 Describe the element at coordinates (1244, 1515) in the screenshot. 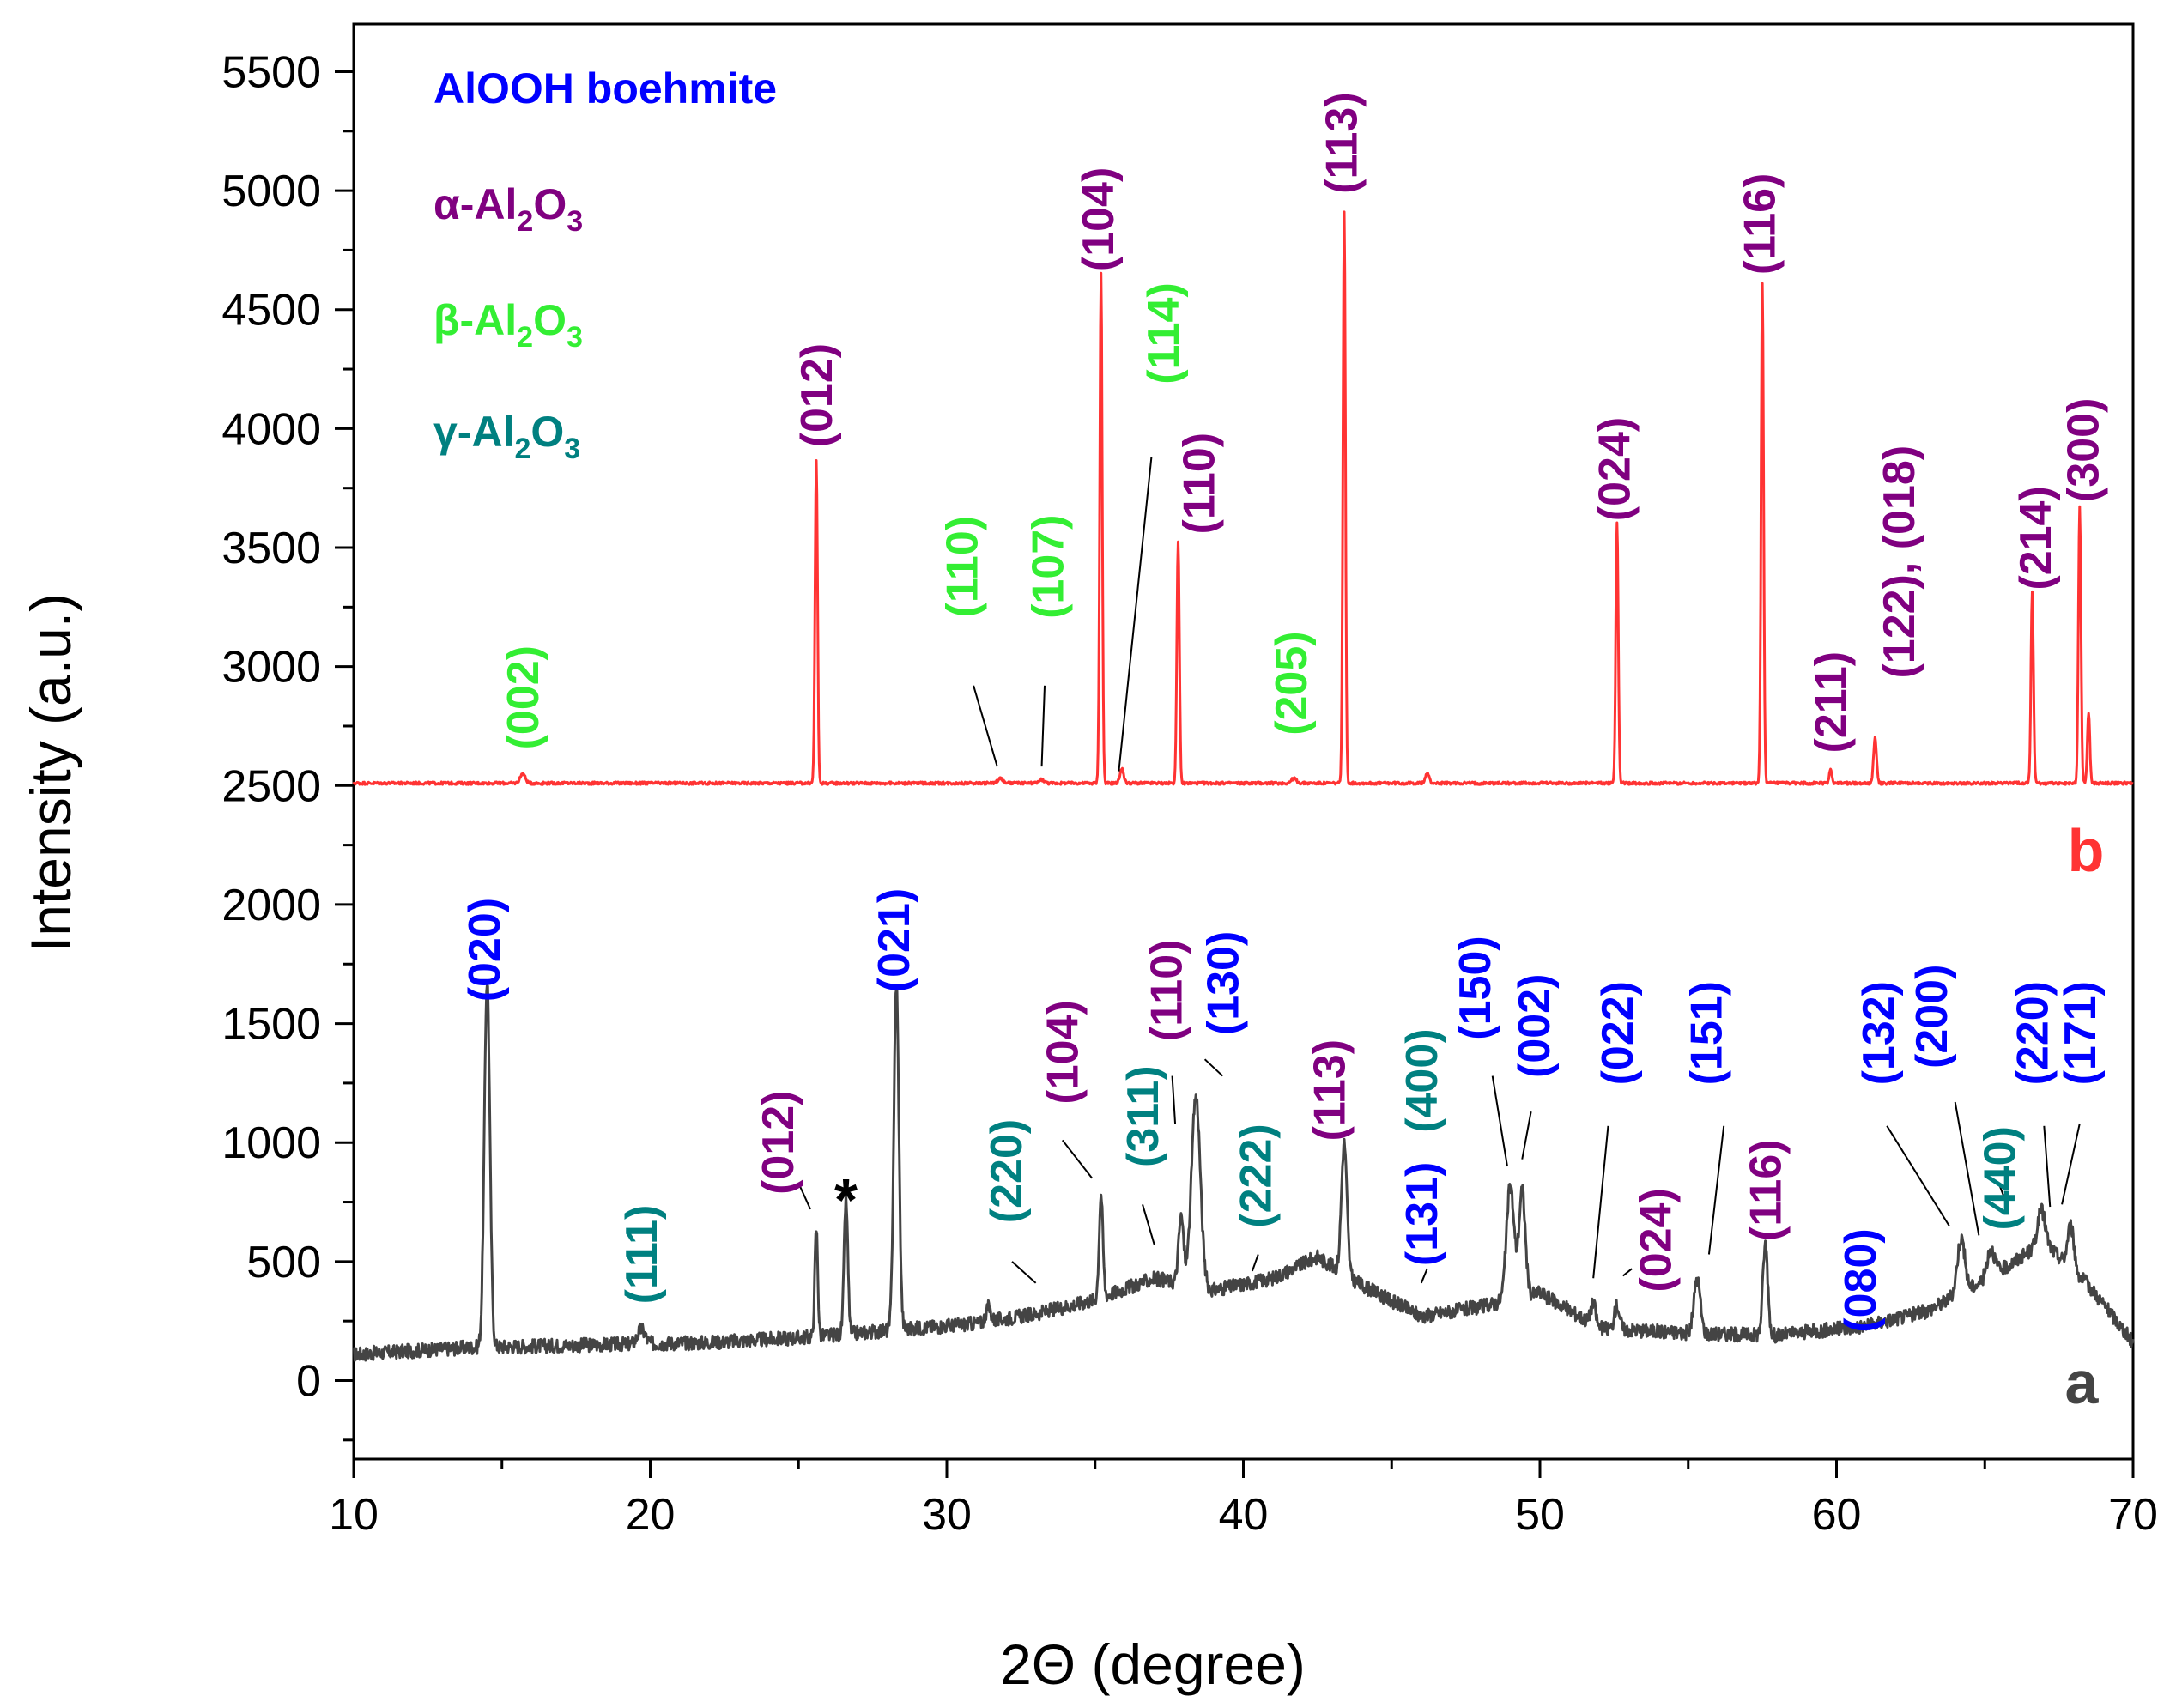

I see `x-tick-label: 40` at that location.